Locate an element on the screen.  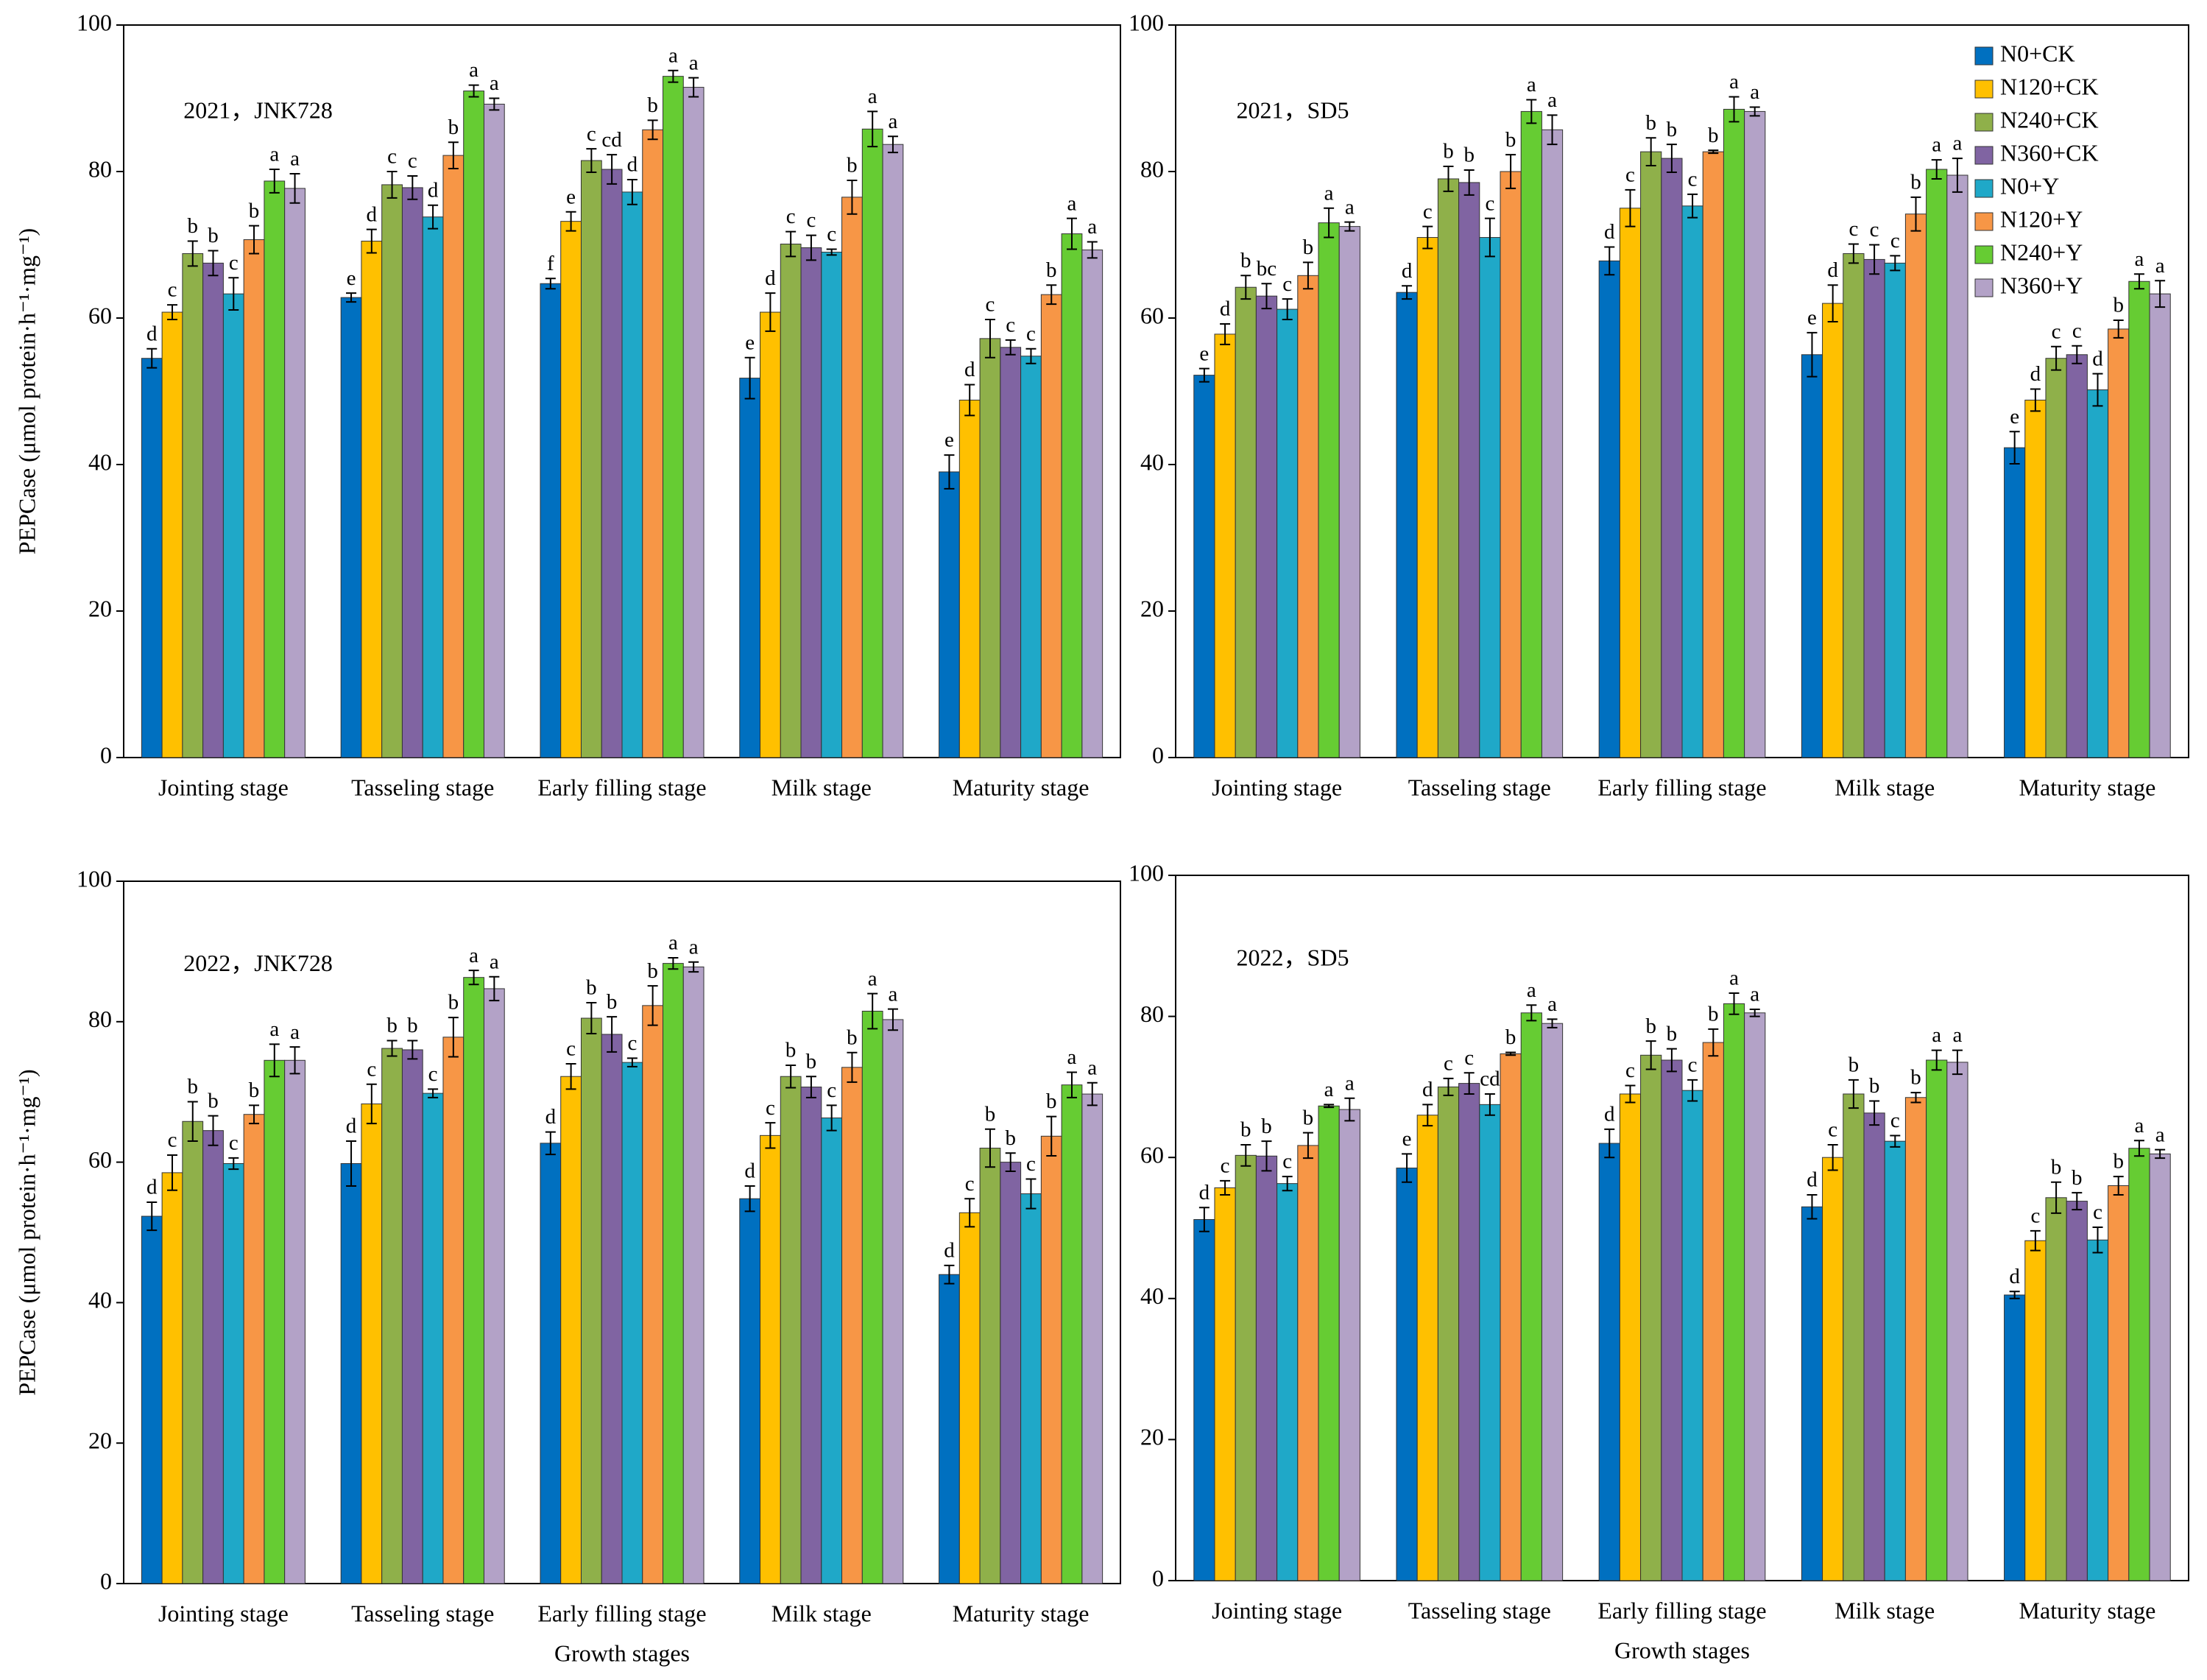
significance-letter: cd is located at coordinates (611, 140).